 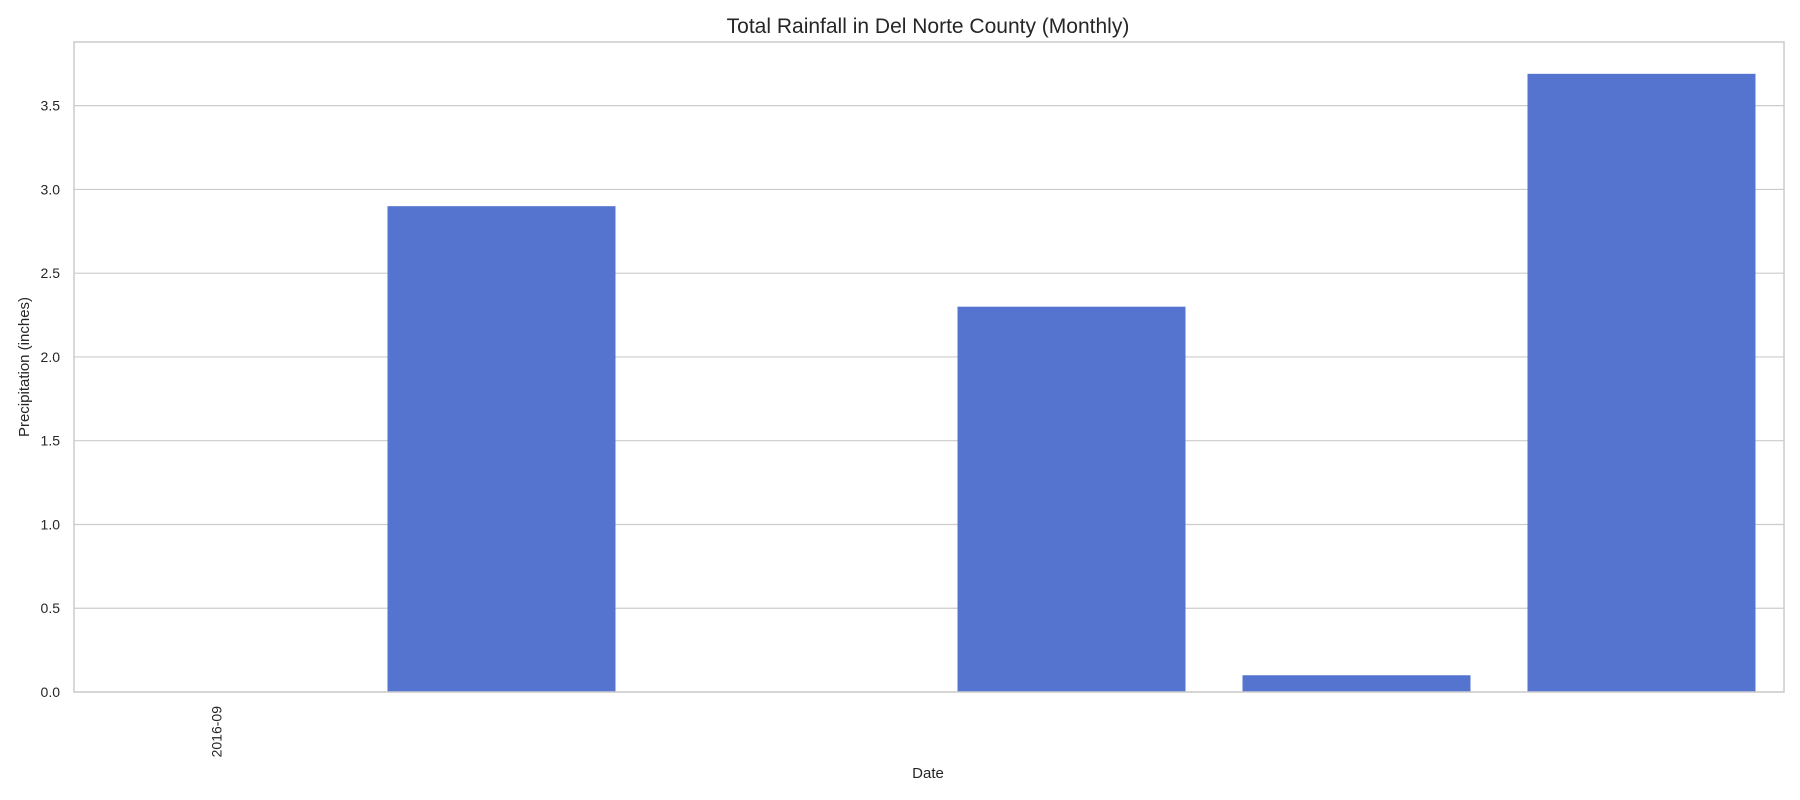 I want to click on x-tick-label: 2016-09, so click(x=217, y=732).